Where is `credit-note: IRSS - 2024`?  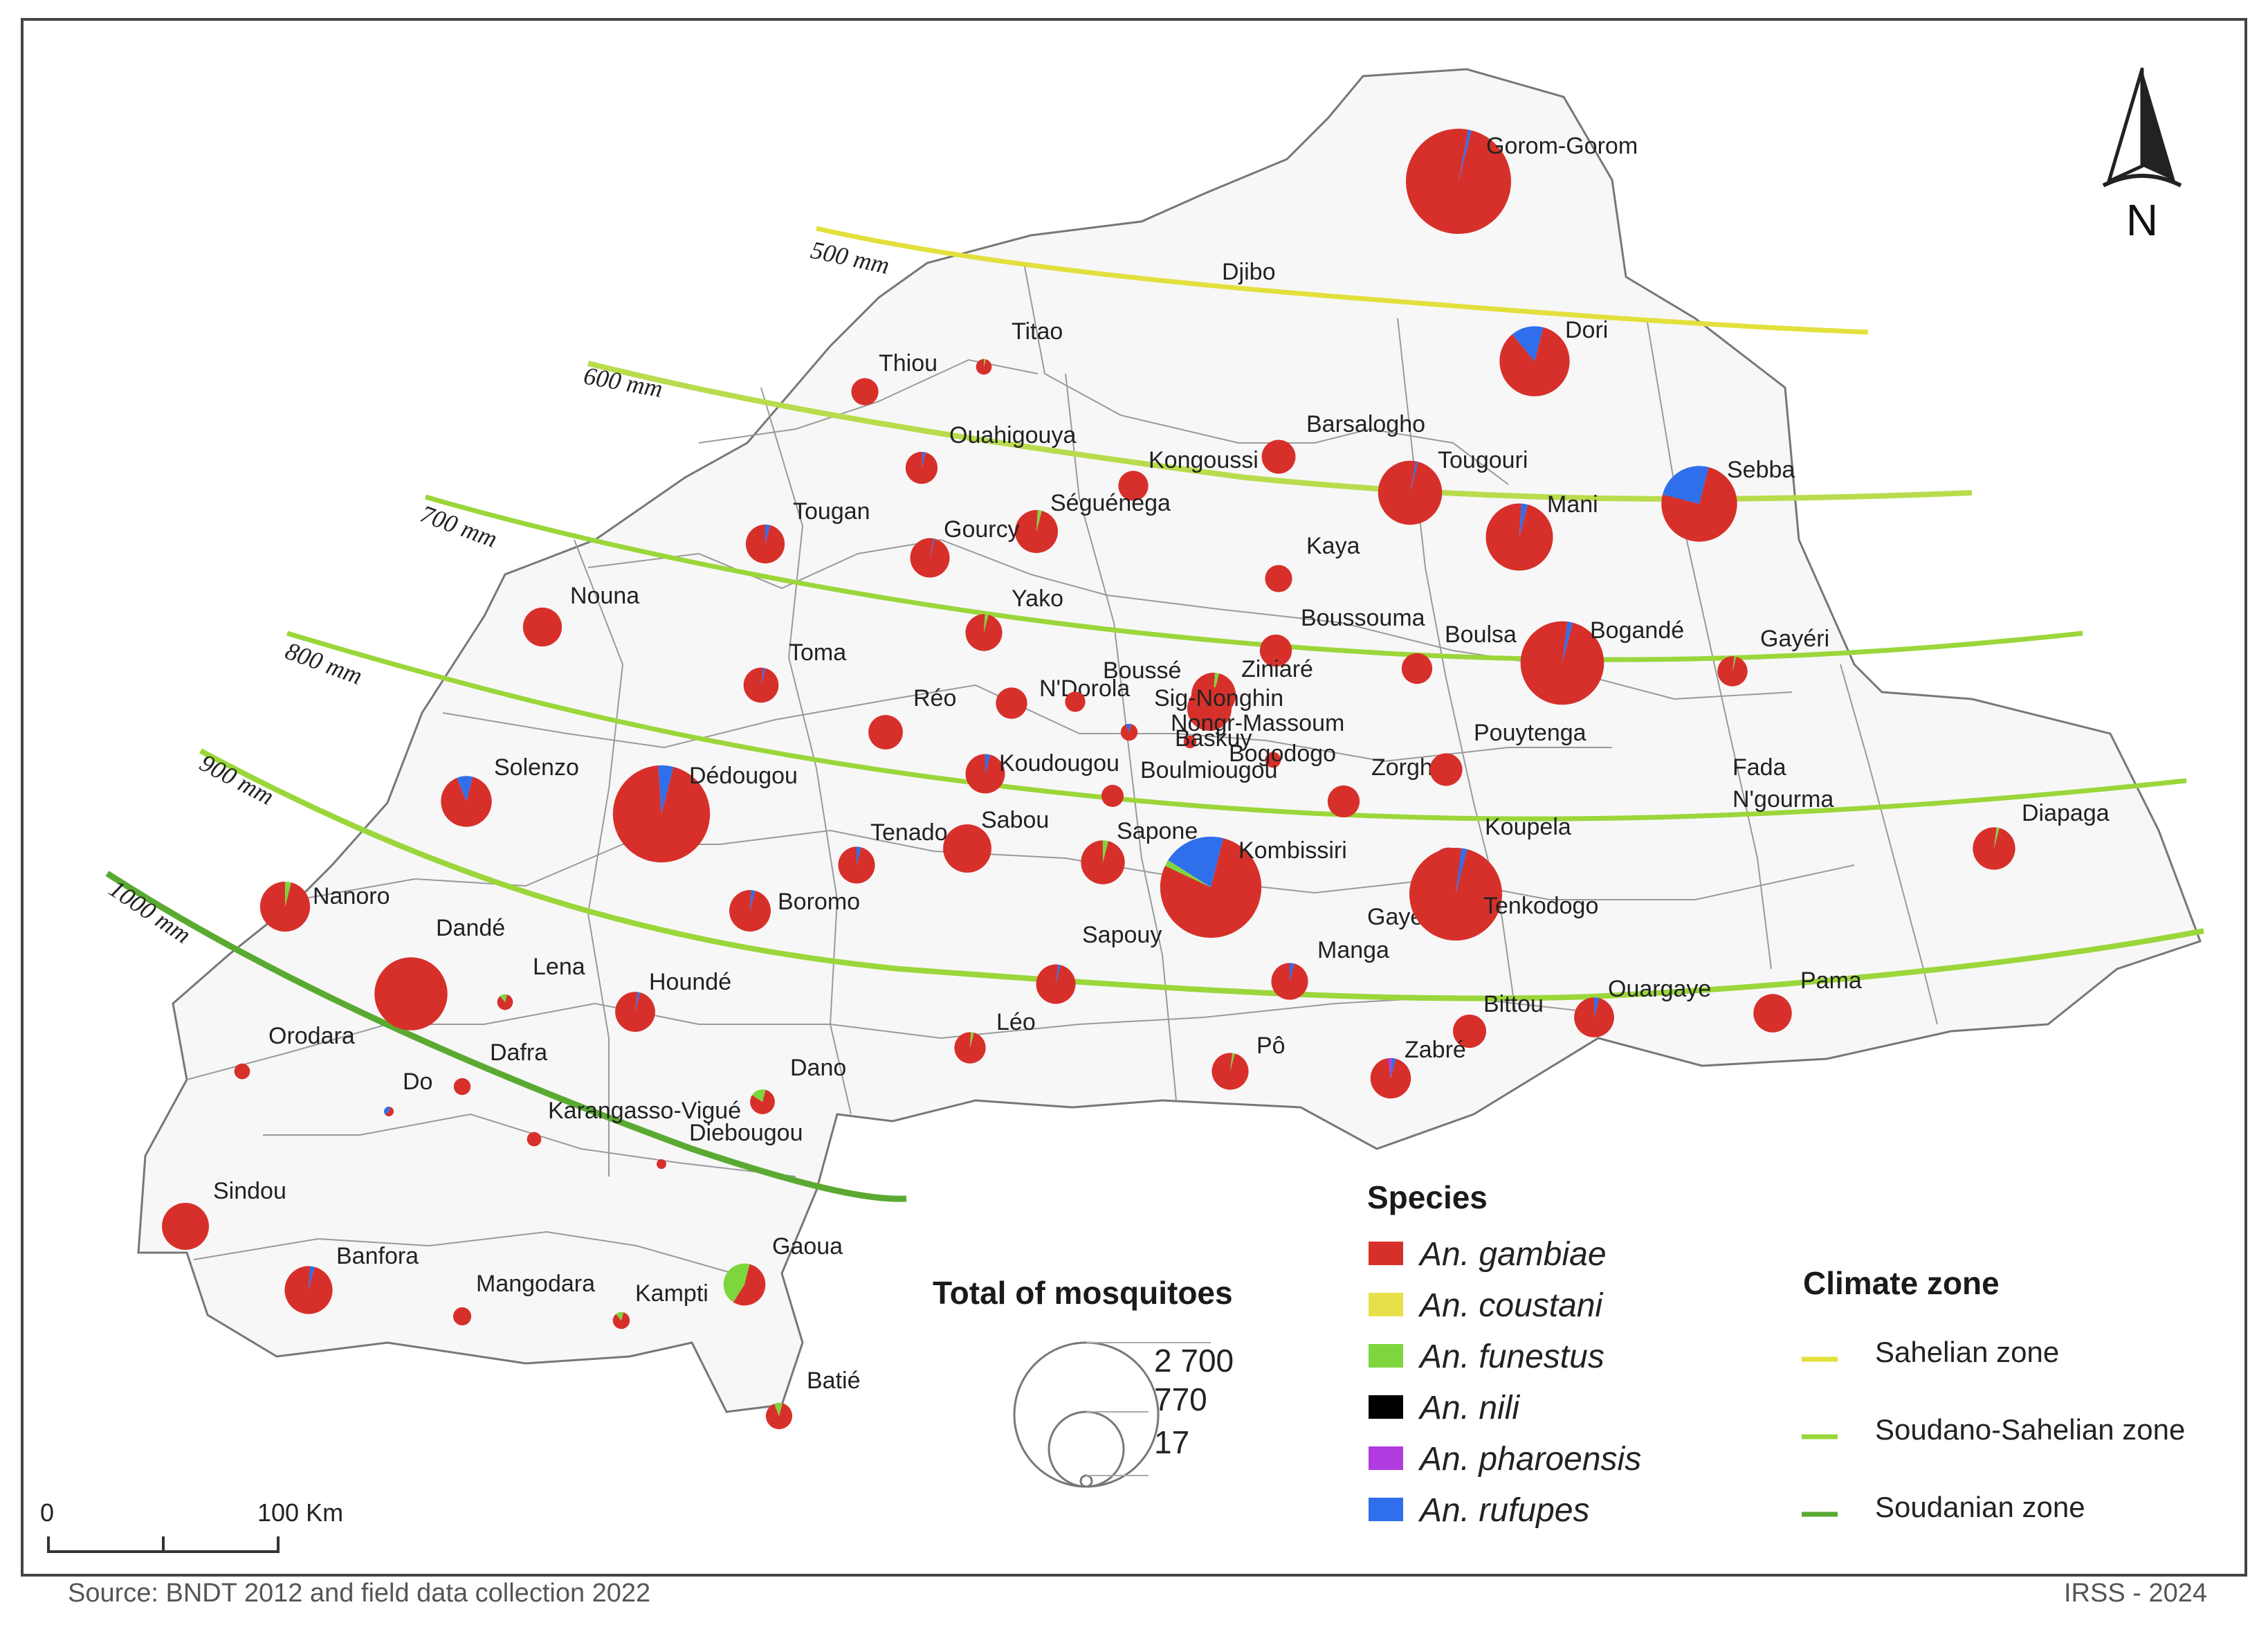
credit-note: IRSS - 2024 is located at coordinates (2135, 1593).